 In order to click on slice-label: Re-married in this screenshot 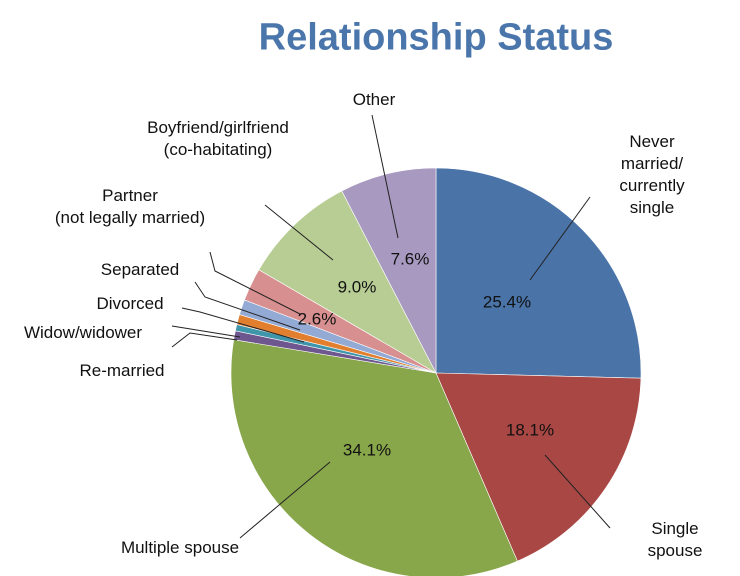, I will do `click(122, 370)`.